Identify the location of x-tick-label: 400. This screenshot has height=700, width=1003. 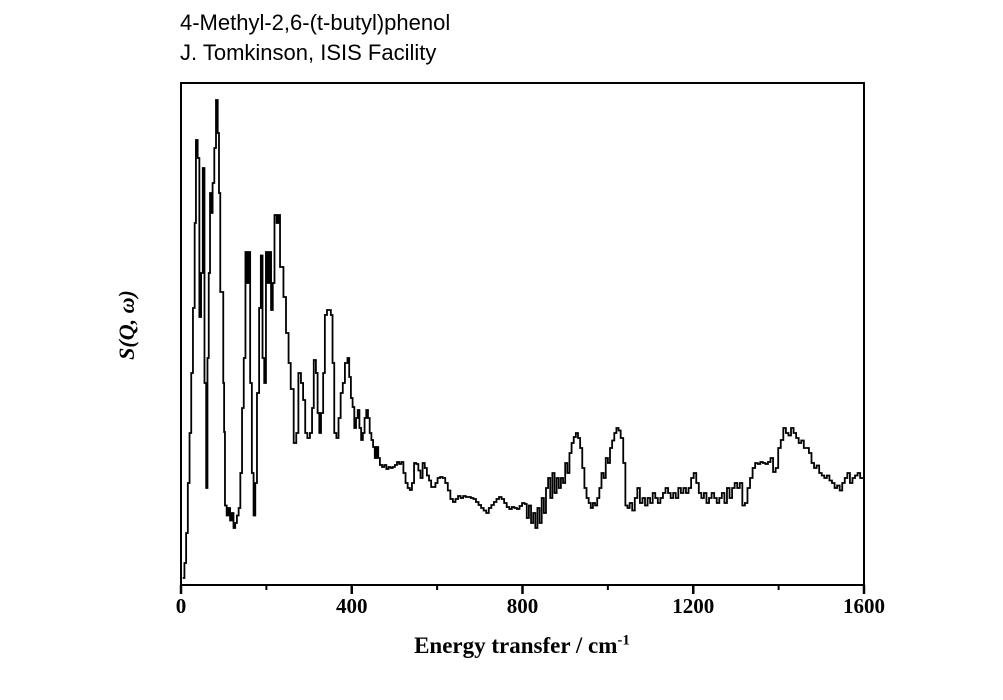
(352, 606).